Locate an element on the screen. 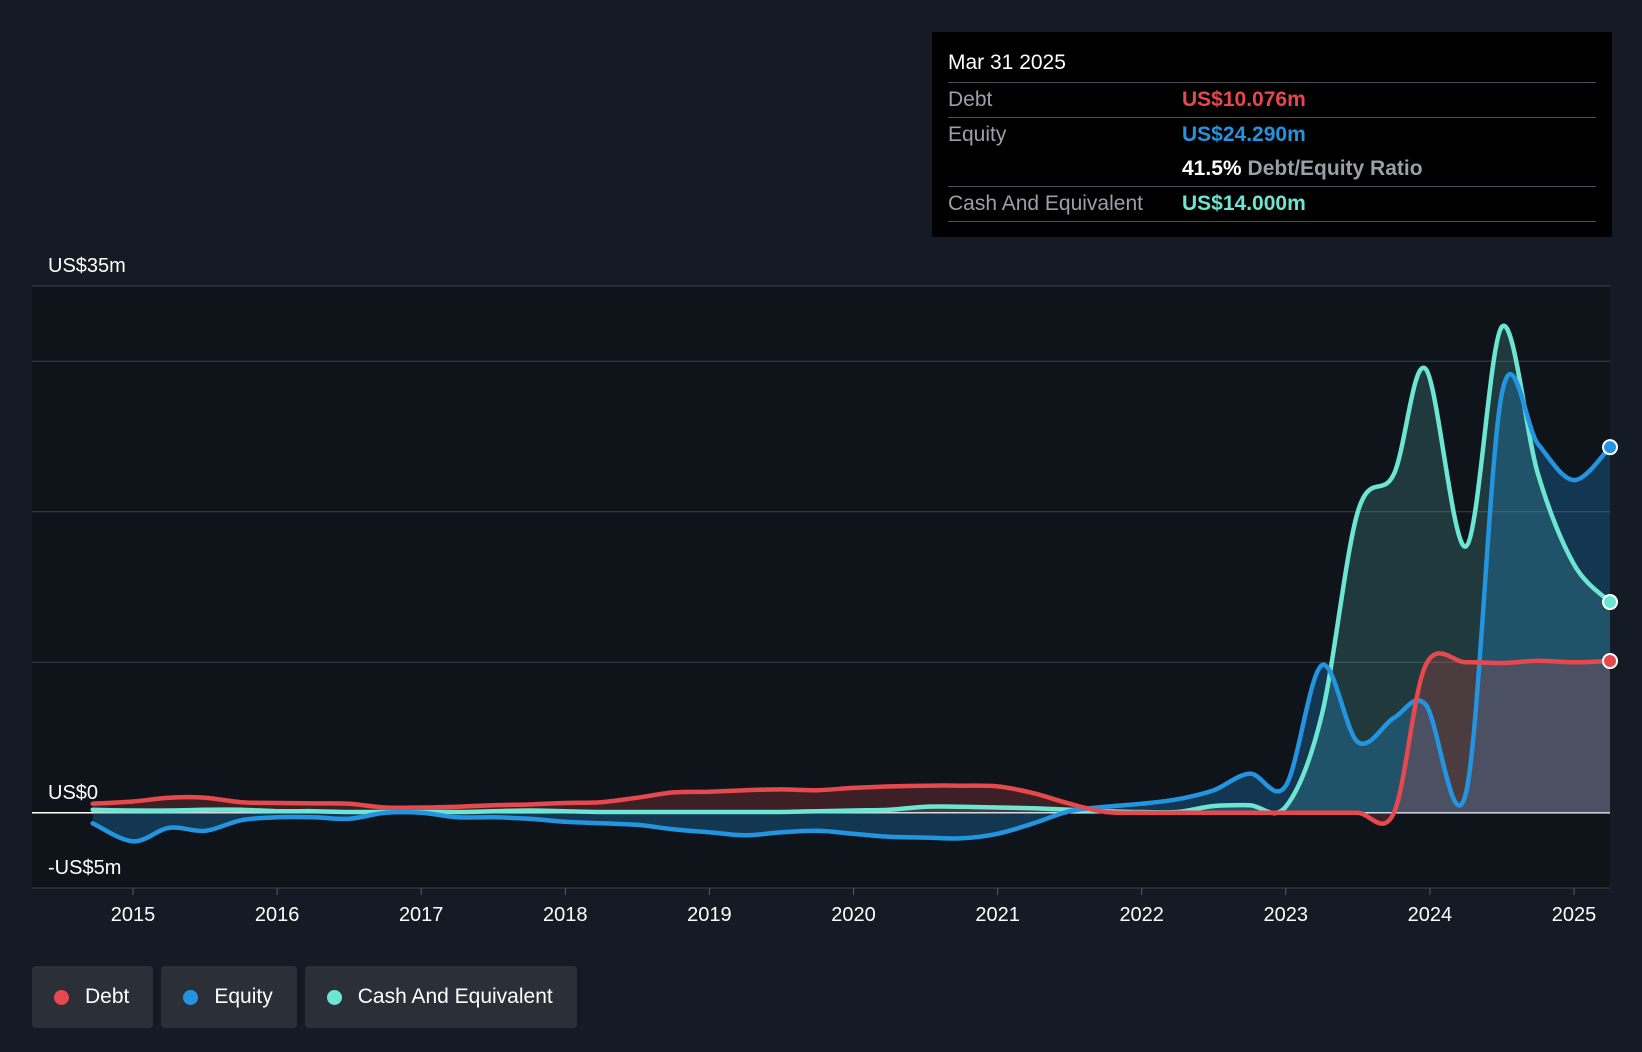  x-tick-label: 2020 is located at coordinates (853, 915).